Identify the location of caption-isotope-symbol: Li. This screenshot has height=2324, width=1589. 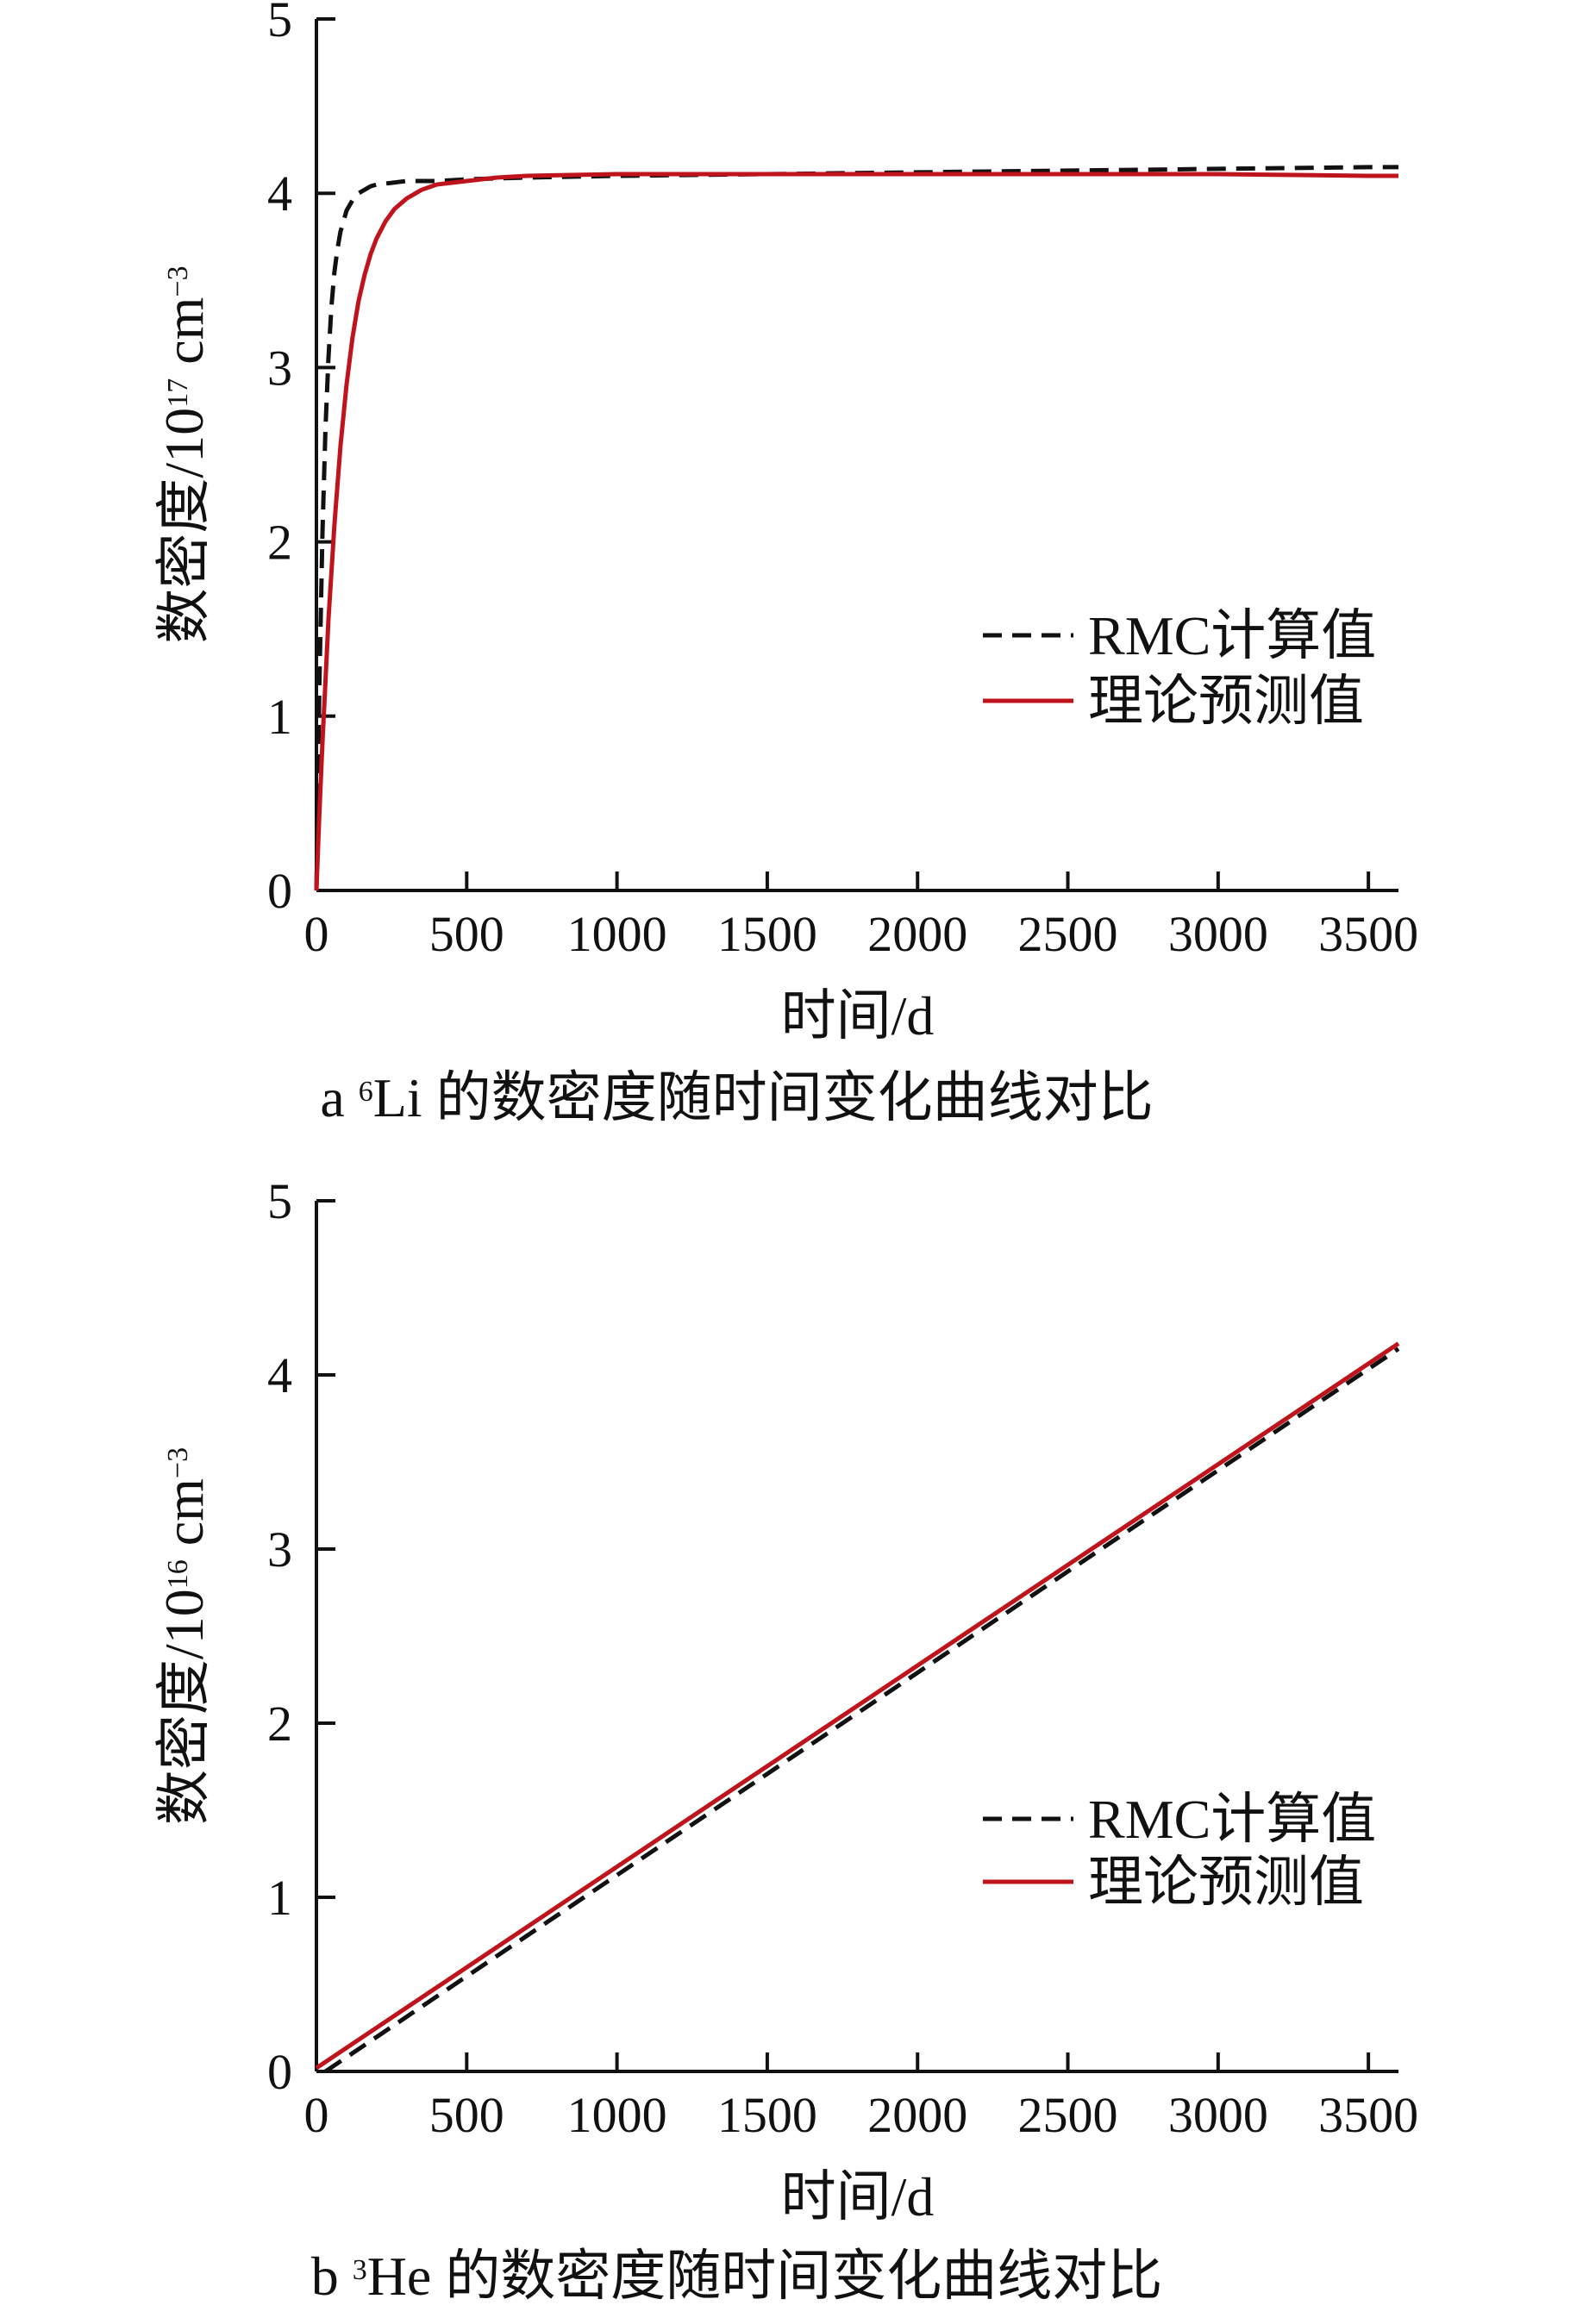
(397, 1097).